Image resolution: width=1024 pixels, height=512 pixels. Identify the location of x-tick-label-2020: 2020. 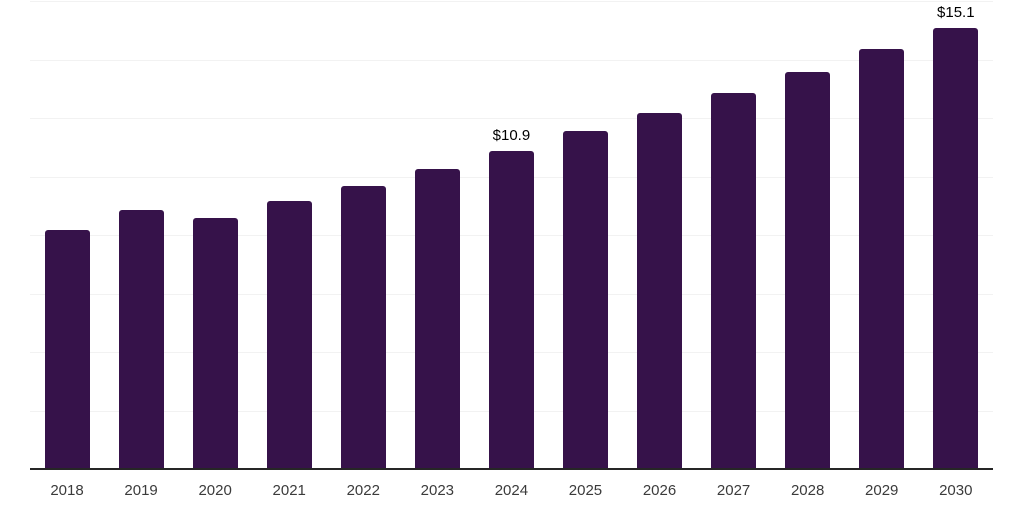
(215, 490).